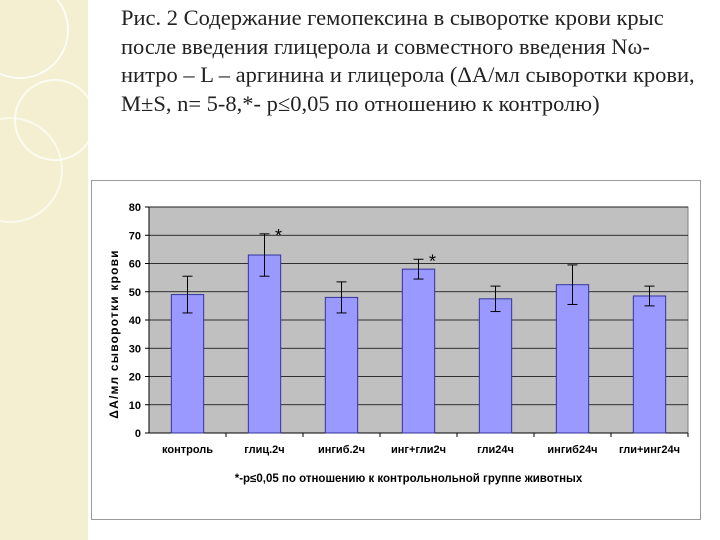 The height and width of the screenshot is (540, 720). Describe the element at coordinates (135, 293) in the screenshot. I see `y-tick-label: 50` at that location.